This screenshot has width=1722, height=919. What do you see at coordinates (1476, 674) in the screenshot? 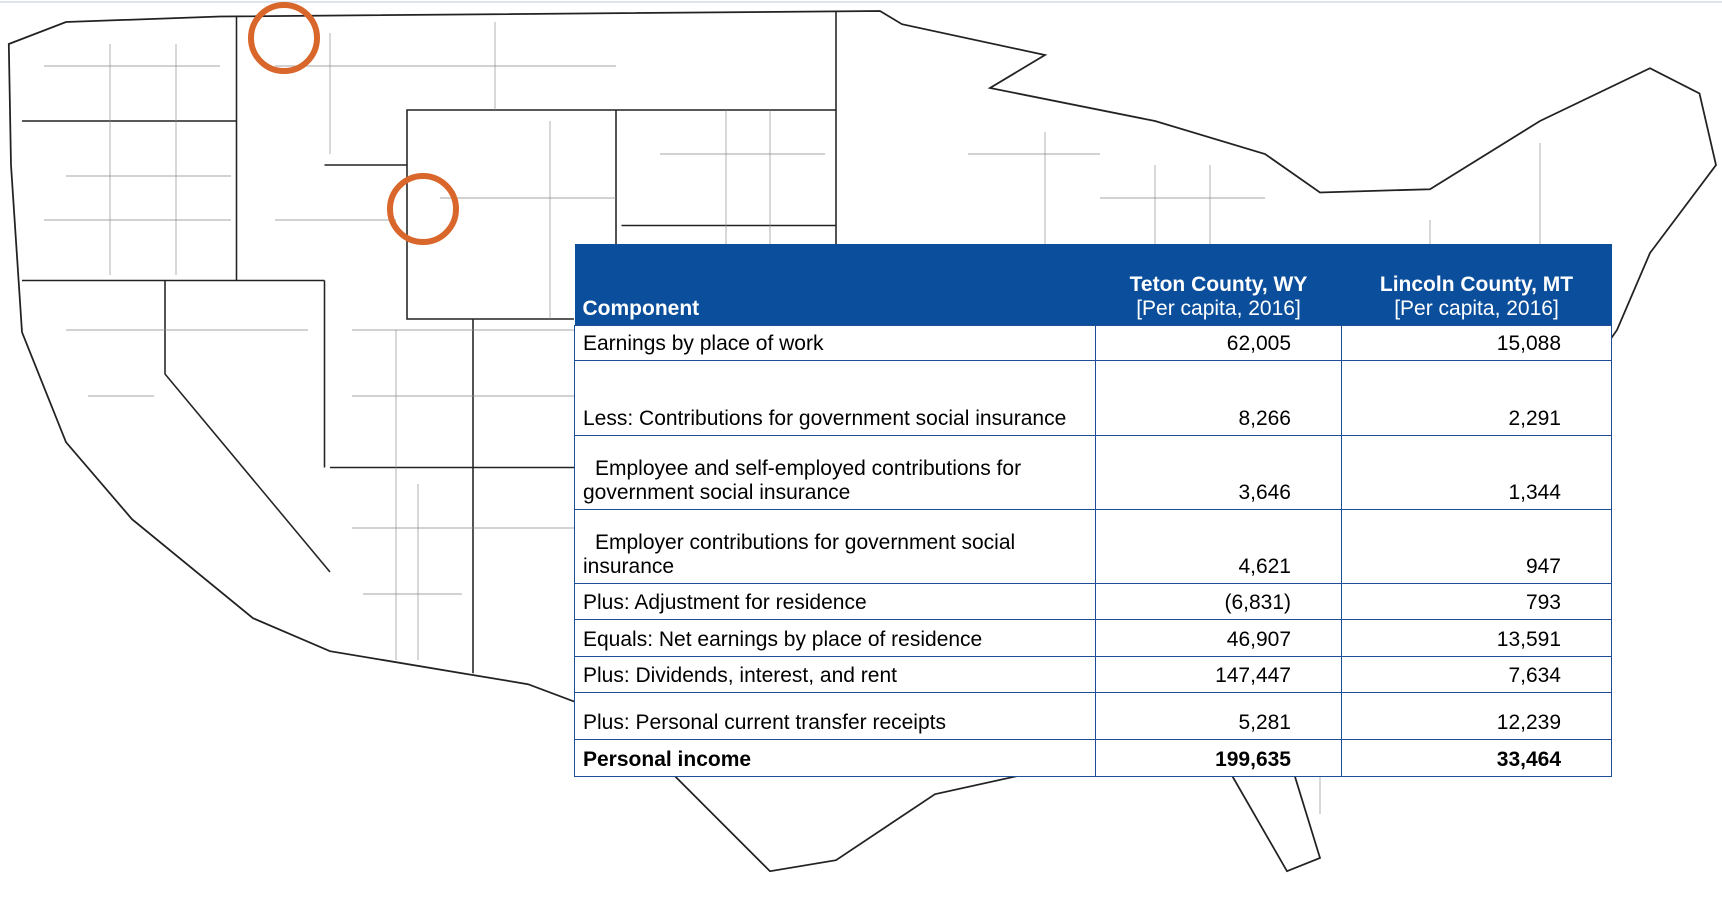
I see `value-cell: 7,634` at bounding box center [1476, 674].